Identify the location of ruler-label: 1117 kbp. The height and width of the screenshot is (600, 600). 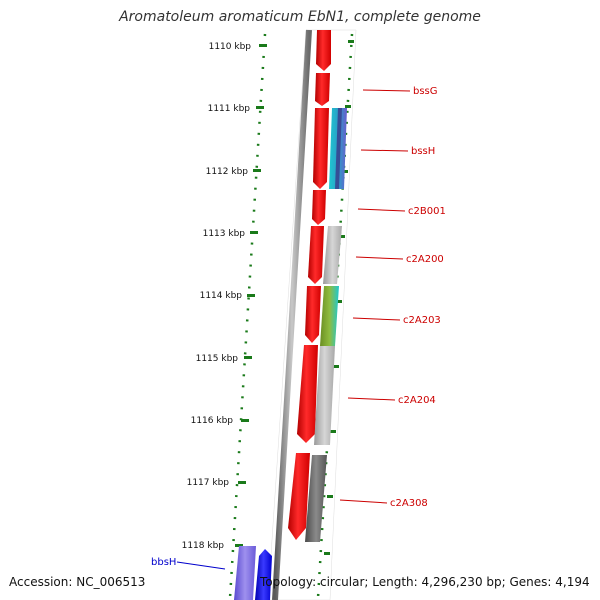
(208, 483).